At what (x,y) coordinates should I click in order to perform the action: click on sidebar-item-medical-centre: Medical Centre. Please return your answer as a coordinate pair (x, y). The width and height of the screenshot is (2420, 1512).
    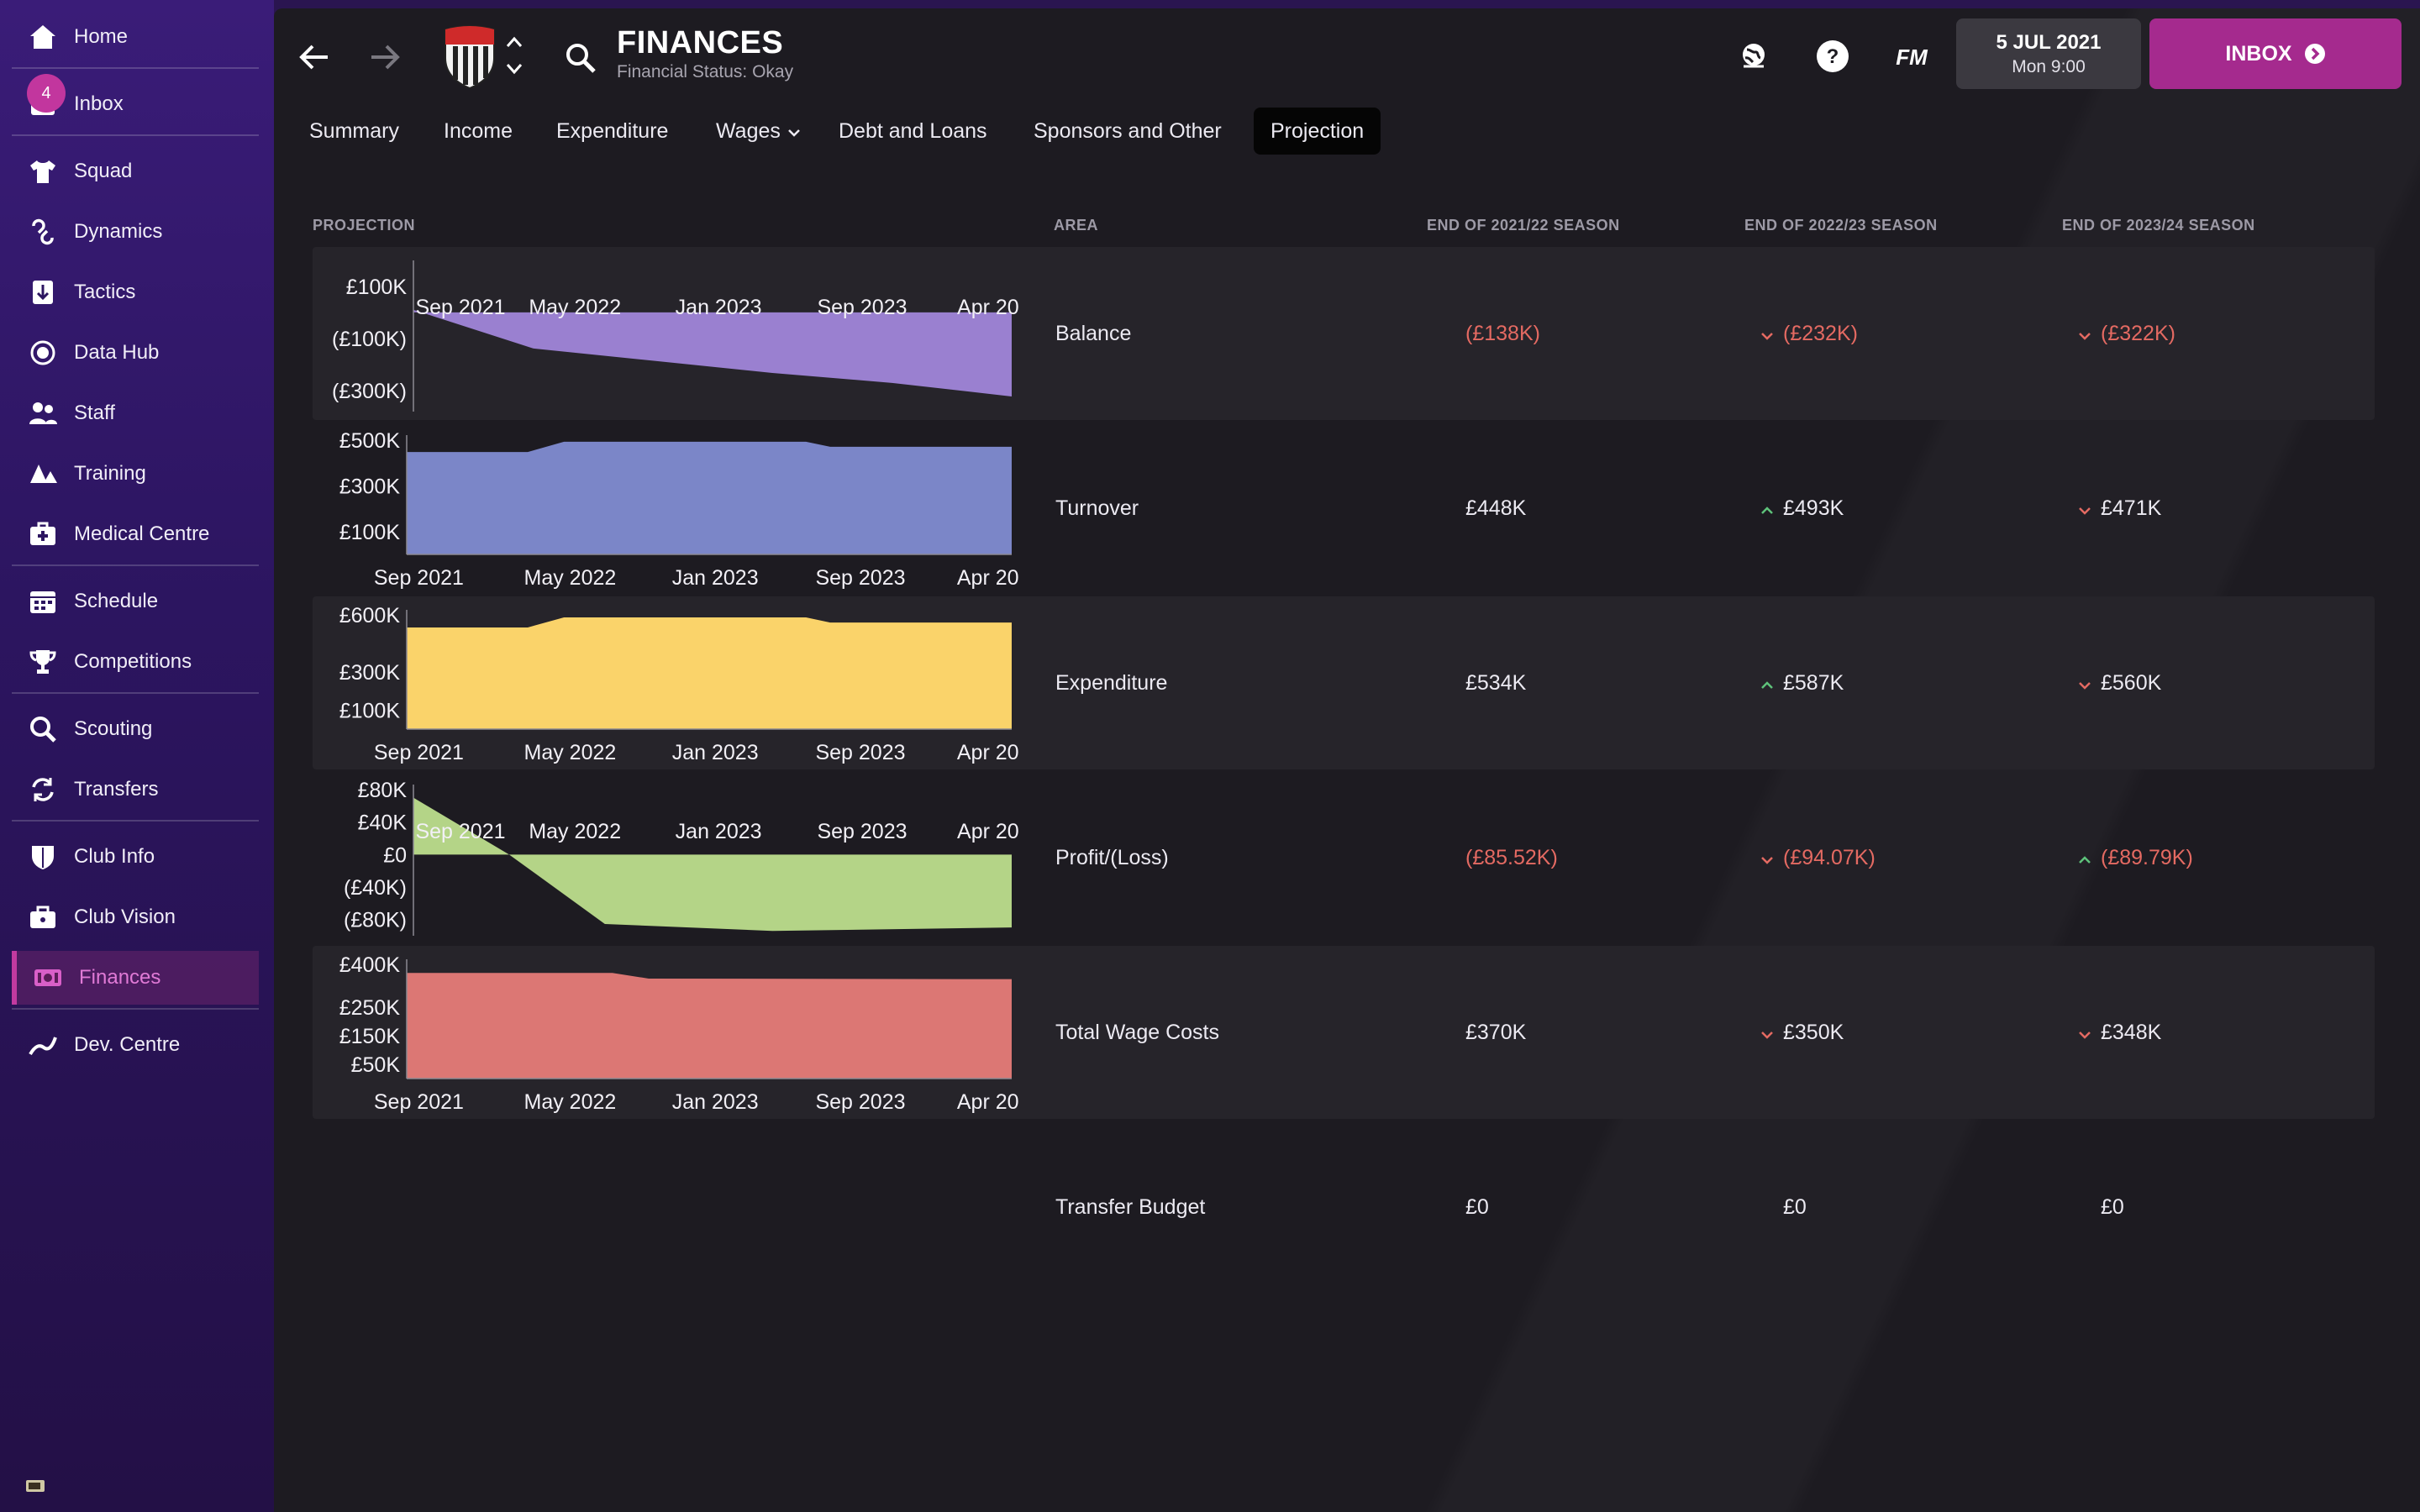
    Looking at the image, I should click on (135, 534).